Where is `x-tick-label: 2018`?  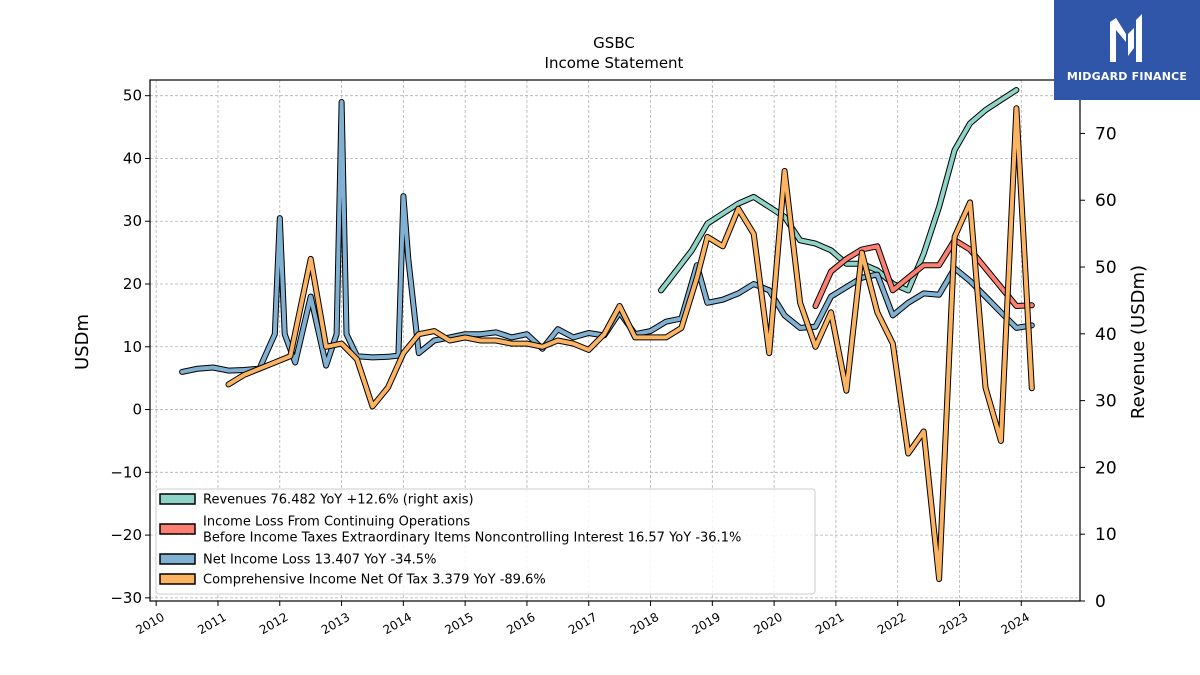
x-tick-label: 2018 is located at coordinates (644, 623).